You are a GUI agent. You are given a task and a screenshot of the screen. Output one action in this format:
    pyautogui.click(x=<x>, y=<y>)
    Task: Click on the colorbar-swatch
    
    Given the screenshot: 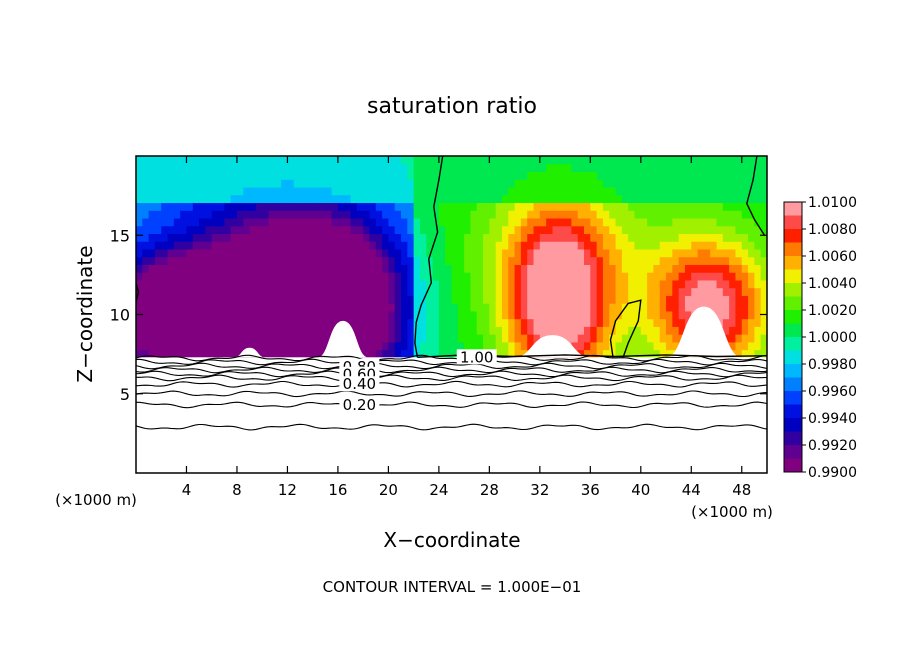 What is the action you would take?
    pyautogui.click(x=793, y=425)
    